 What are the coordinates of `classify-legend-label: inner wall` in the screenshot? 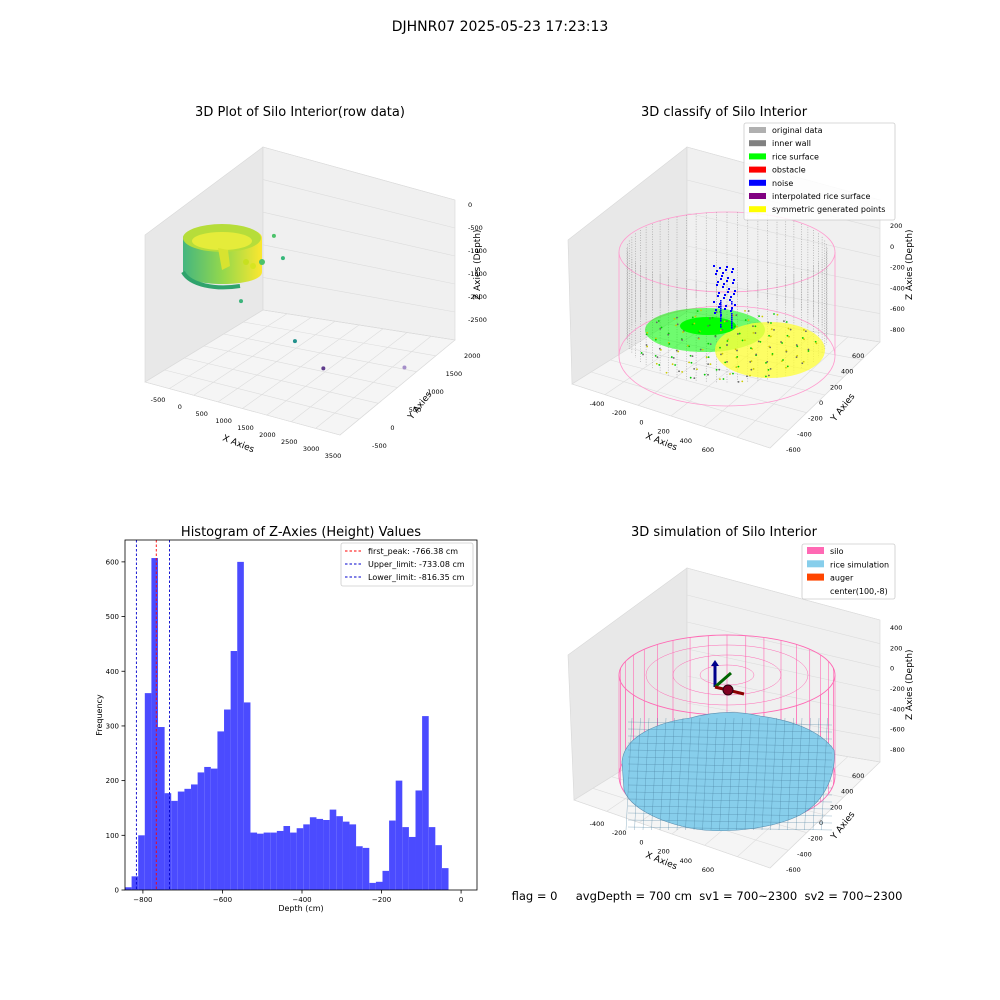 It's located at (791, 143).